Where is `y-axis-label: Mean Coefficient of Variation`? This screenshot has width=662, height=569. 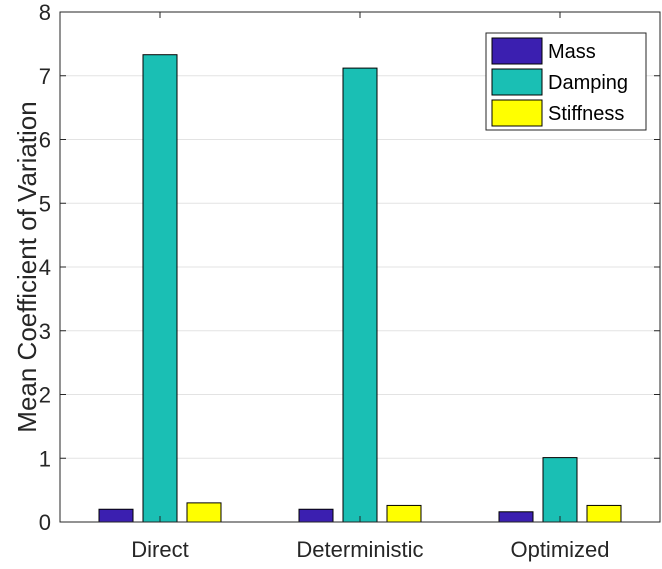 y-axis-label: Mean Coefficient of Variation is located at coordinates (27, 266).